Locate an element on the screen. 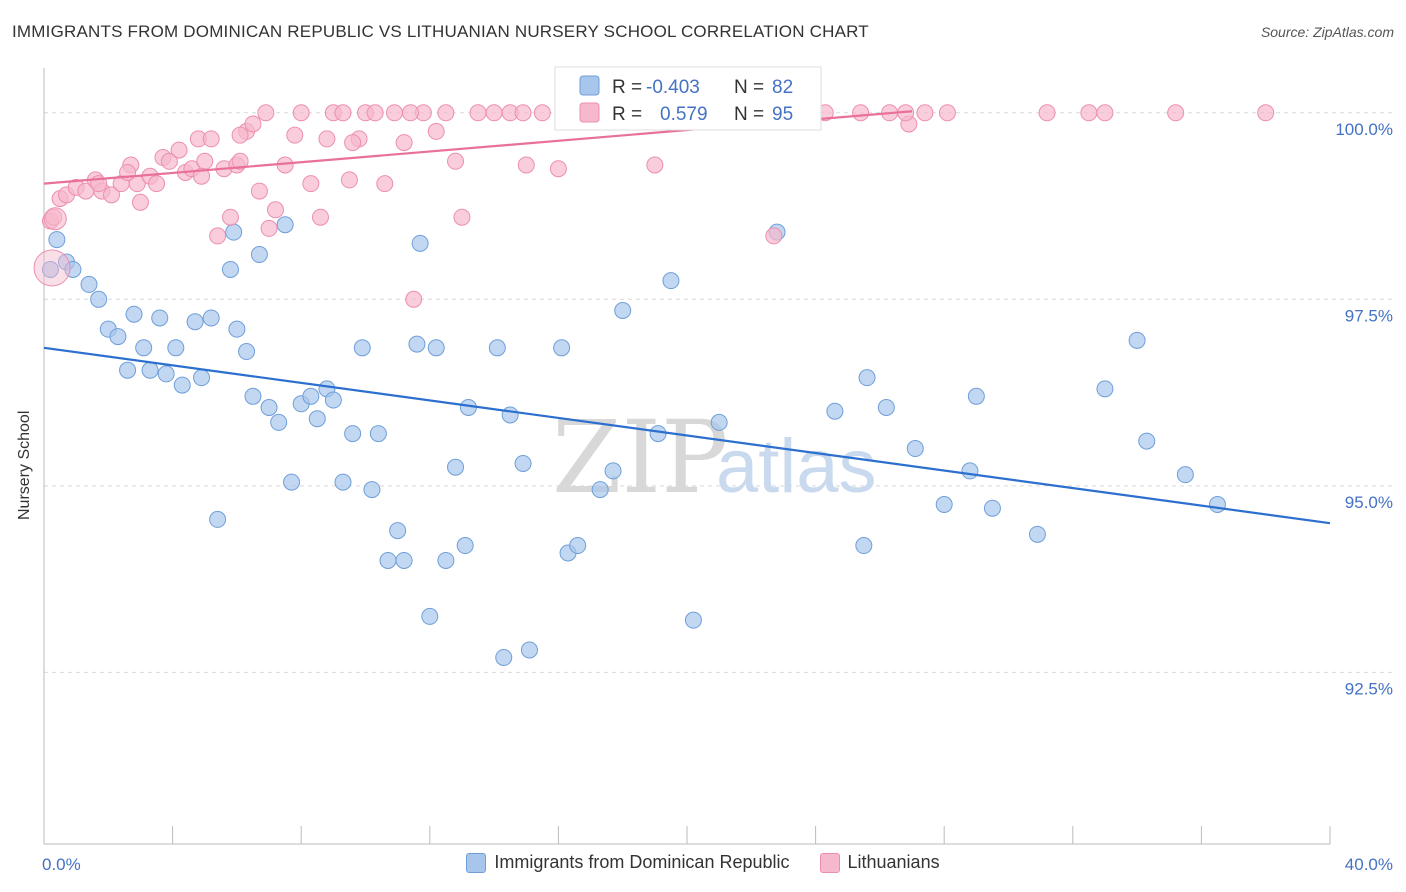 The width and height of the screenshot is (1406, 892). y-tick-label: 95.0% is located at coordinates (1369, 502).